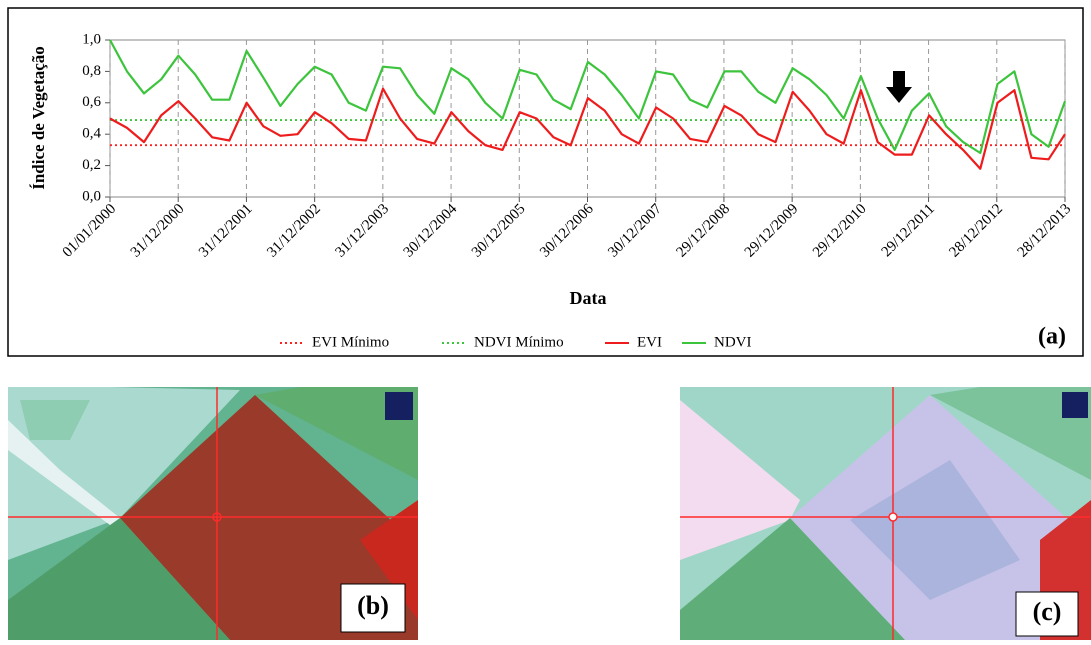 This screenshot has width=1091, height=645. Describe the element at coordinates (91, 102) in the screenshot. I see `y-tick-label: 0,6` at that location.